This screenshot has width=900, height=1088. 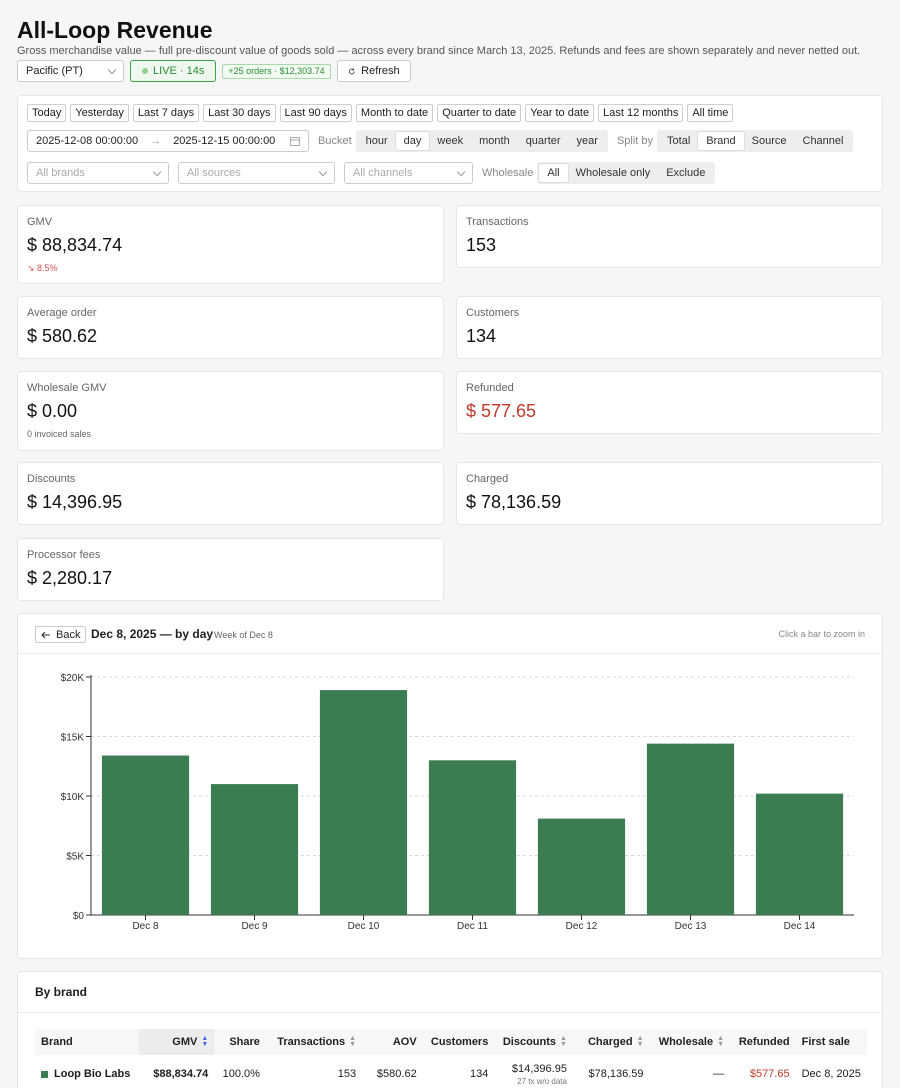 What do you see at coordinates (543, 141) in the screenshot?
I see `bucket-quarter: quarter` at bounding box center [543, 141].